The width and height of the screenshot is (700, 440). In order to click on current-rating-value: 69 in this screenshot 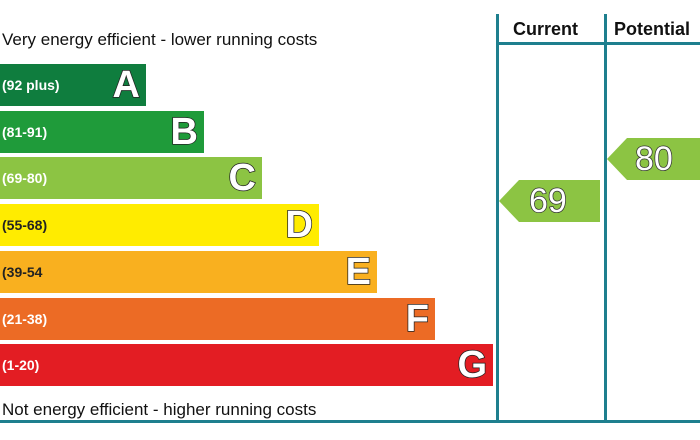, I will do `click(548, 201)`.